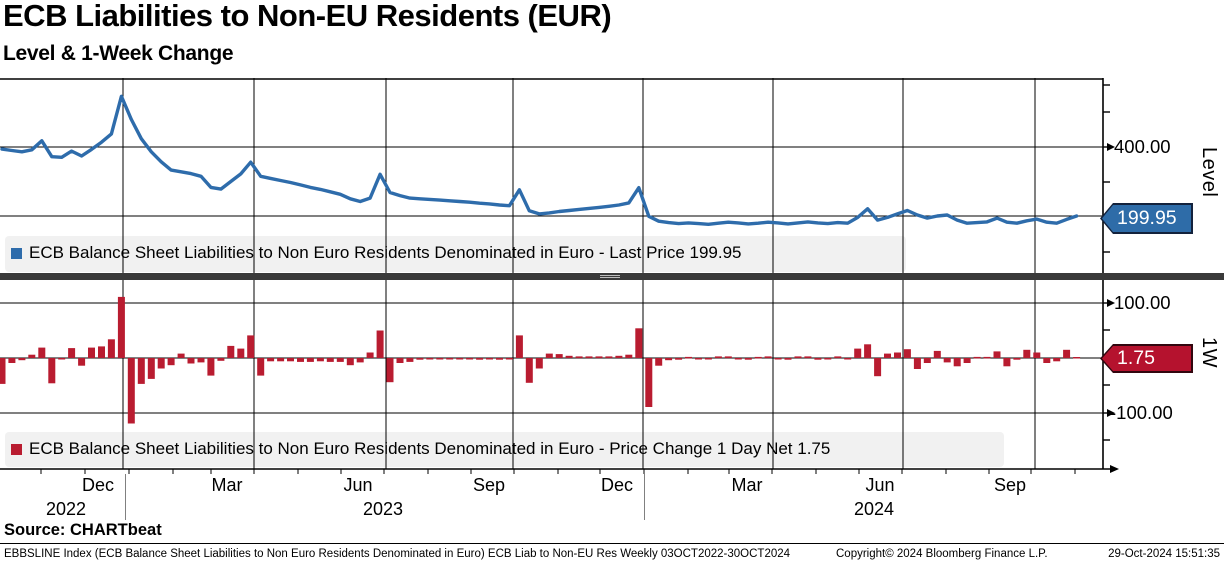 The image size is (1224, 565). Describe the element at coordinates (1209, 352) in the screenshot. I see `change-axis-name: 1W` at that location.